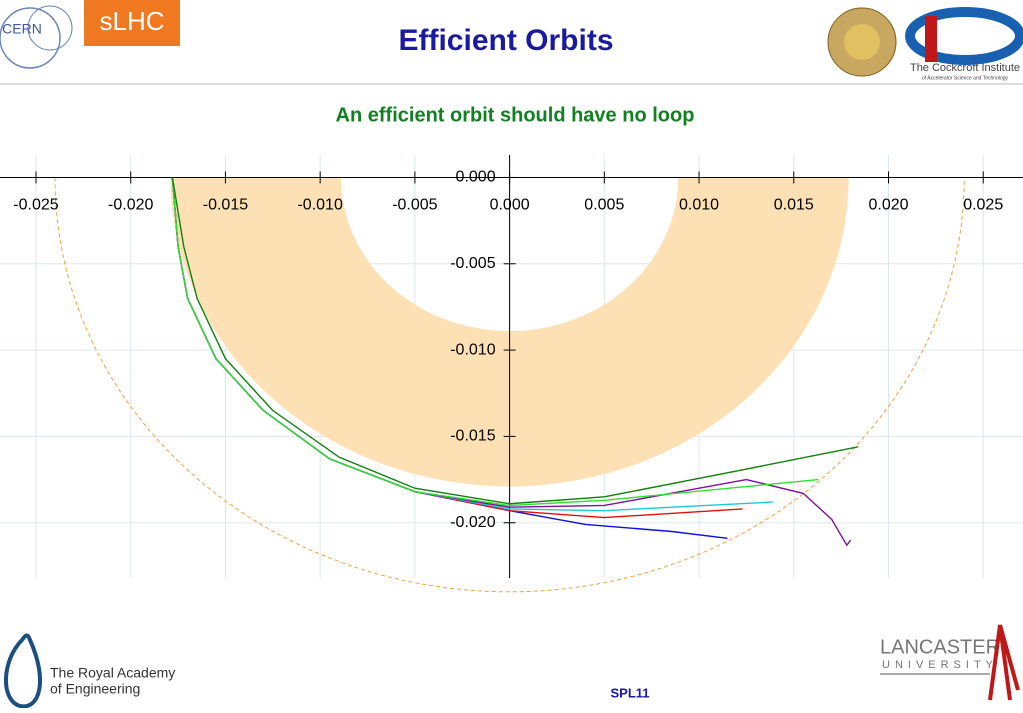  What do you see at coordinates (112, 673) in the screenshot?
I see `academy-text: The Royal Academy` at bounding box center [112, 673].